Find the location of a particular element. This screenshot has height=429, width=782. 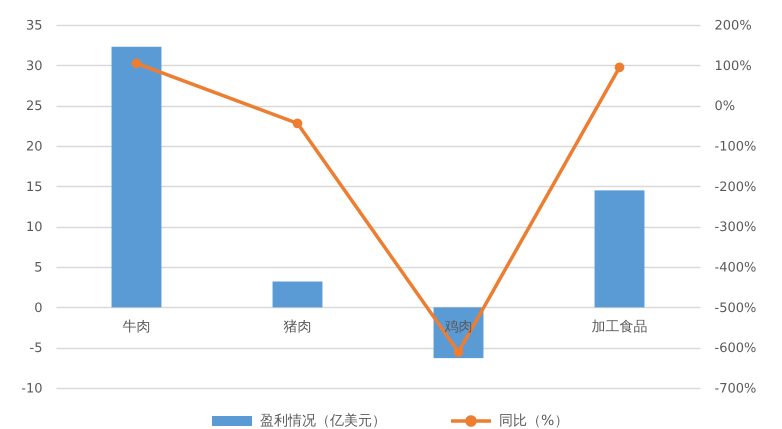

y2-tick-label: 200% is located at coordinates (733, 26).